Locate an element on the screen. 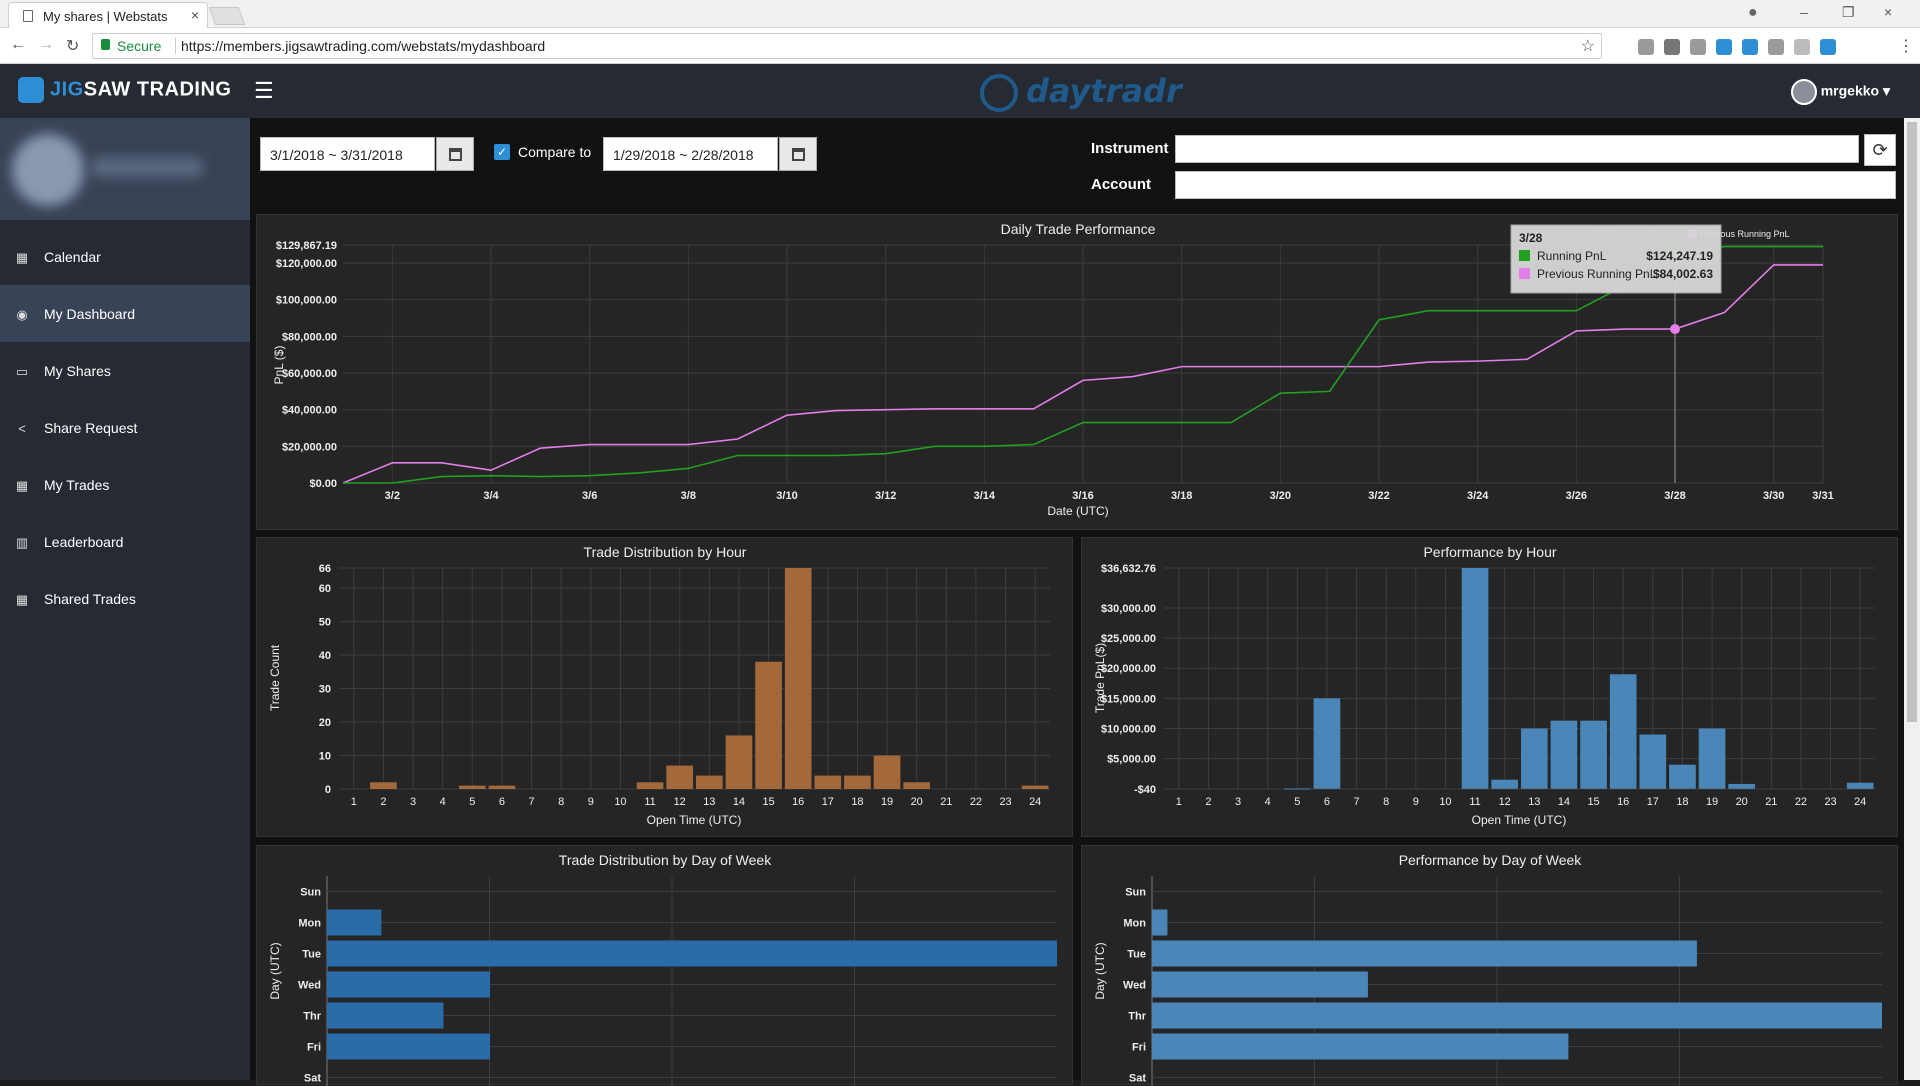 The width and height of the screenshot is (1920, 1086). sidebar-item-label: My Shares is located at coordinates (77, 370).